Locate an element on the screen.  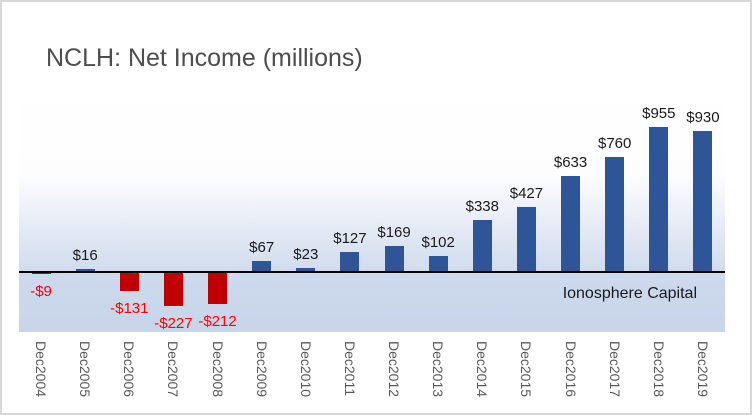
bar-value-label: -$227 is located at coordinates (173, 323).